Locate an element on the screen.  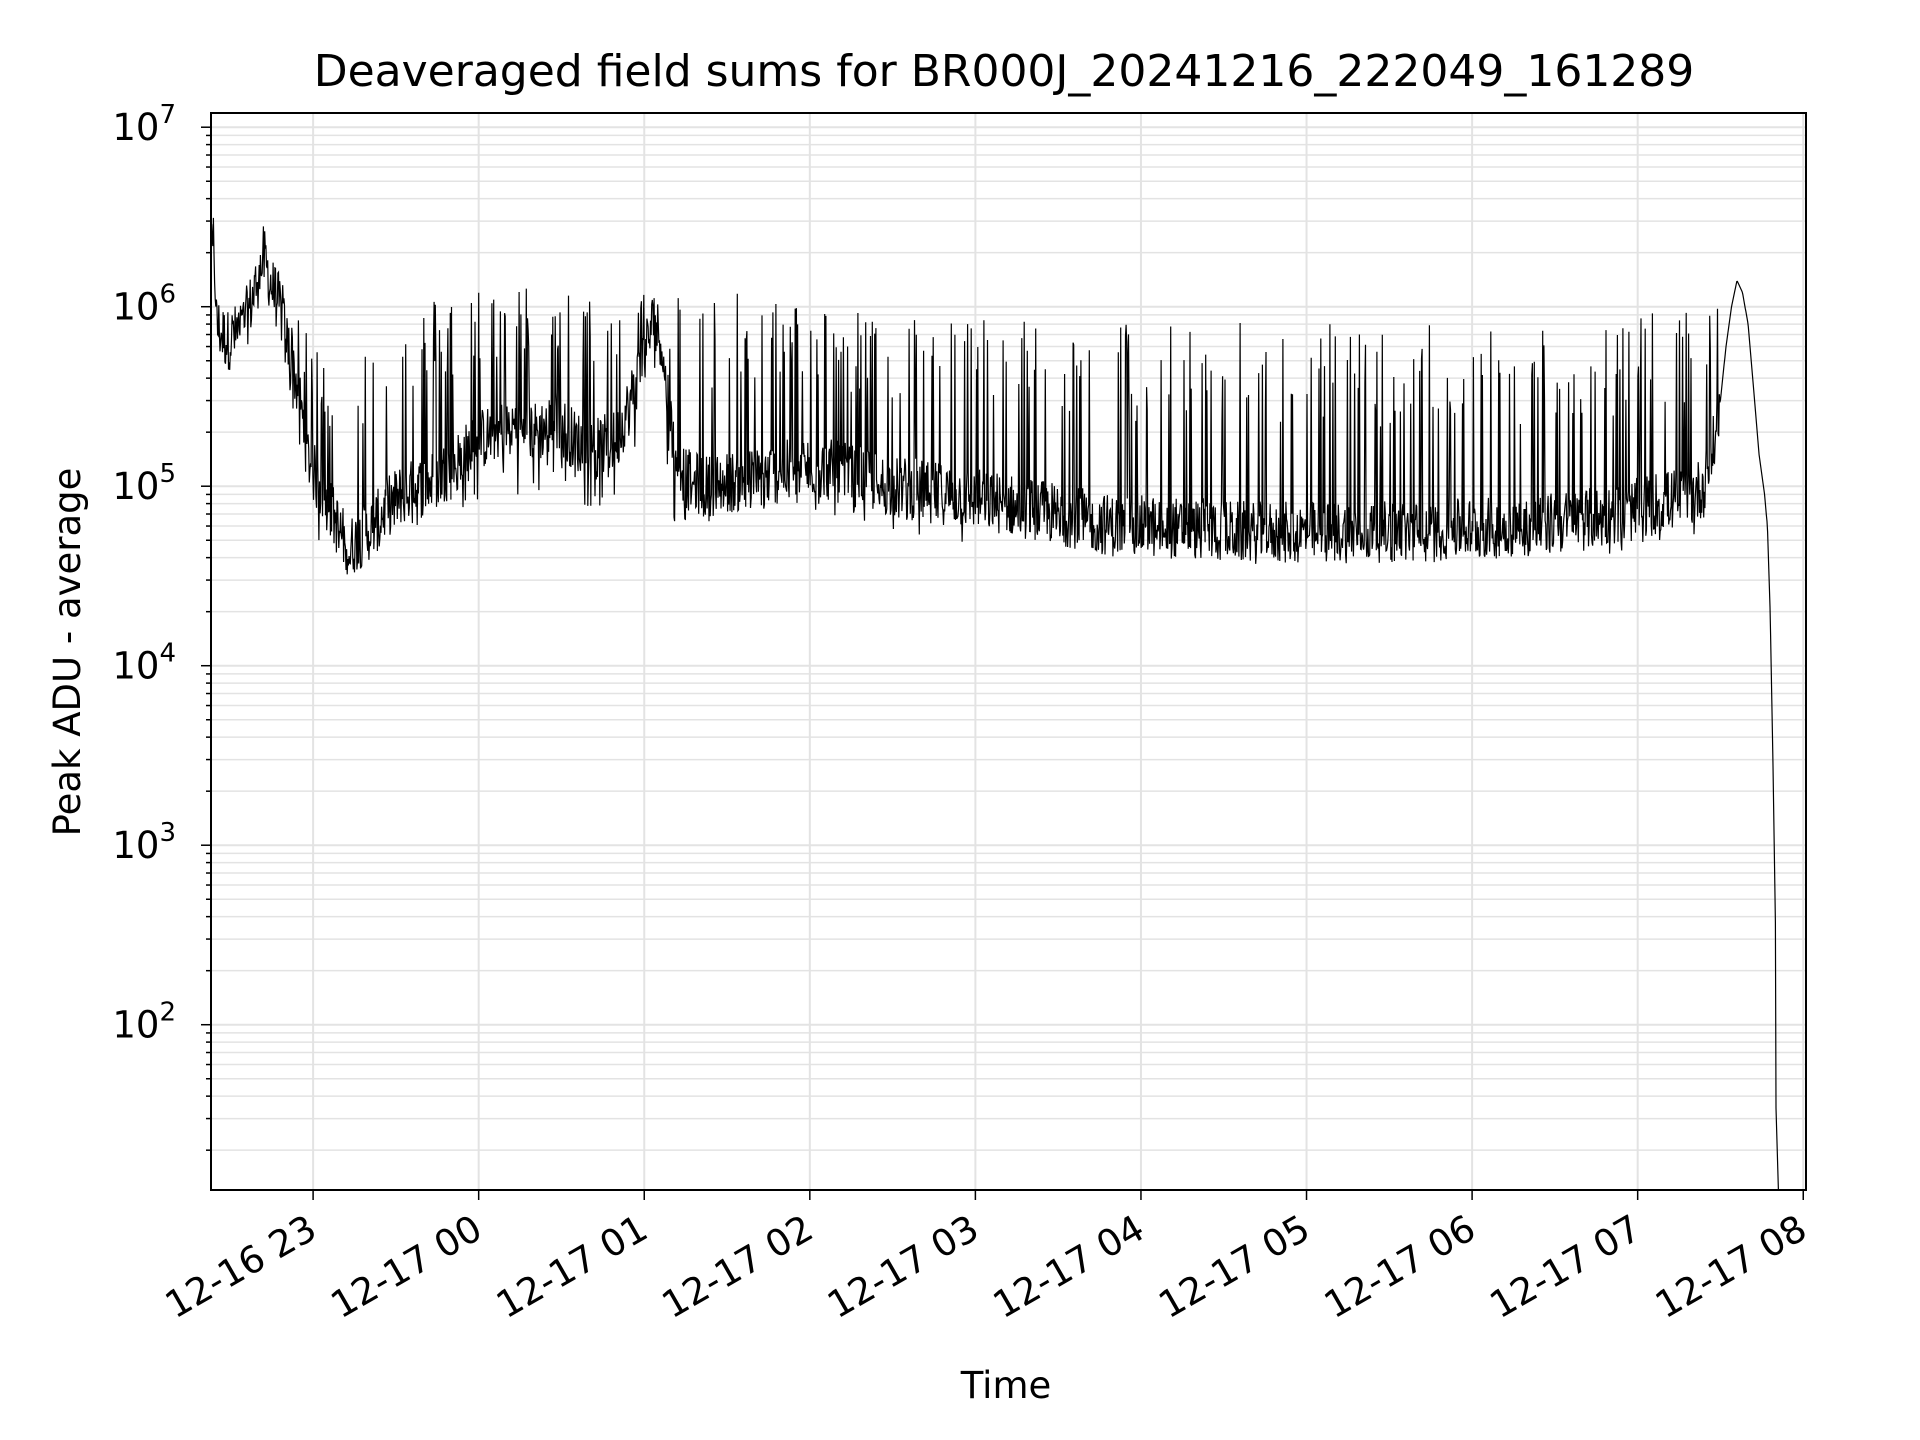
y-axis-label: Peak ADU - average is located at coordinates (67, 652).